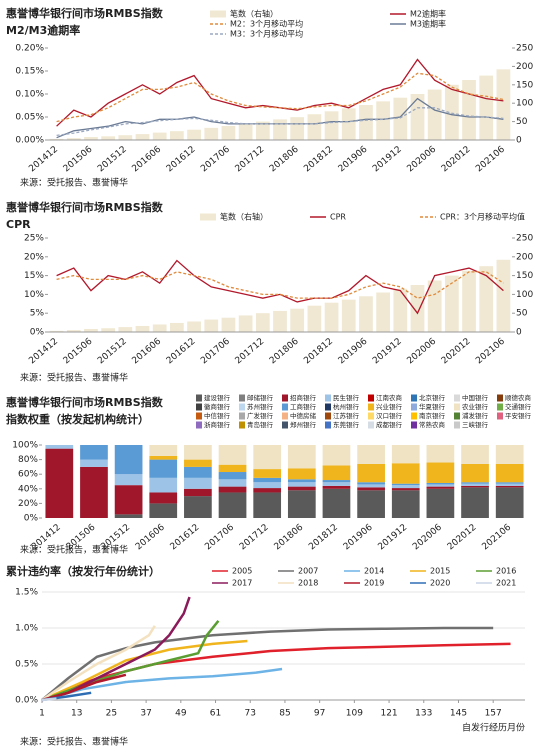  I want to click on x-tick-label: 85, so click(284, 714).